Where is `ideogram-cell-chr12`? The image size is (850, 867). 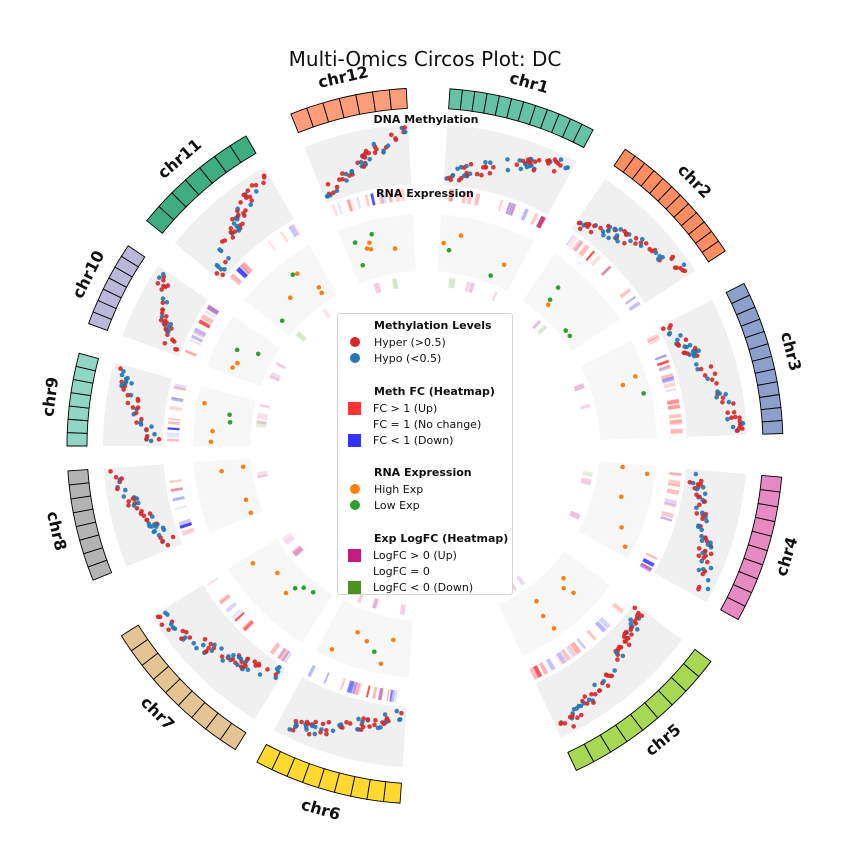 ideogram-cell-chr12 is located at coordinates (382, 101).